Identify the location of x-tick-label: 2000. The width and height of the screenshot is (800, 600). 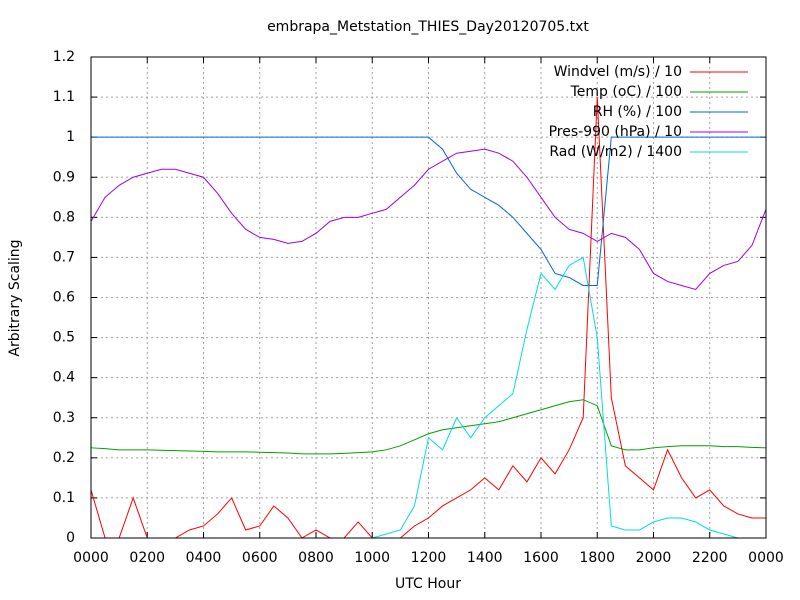
(654, 558).